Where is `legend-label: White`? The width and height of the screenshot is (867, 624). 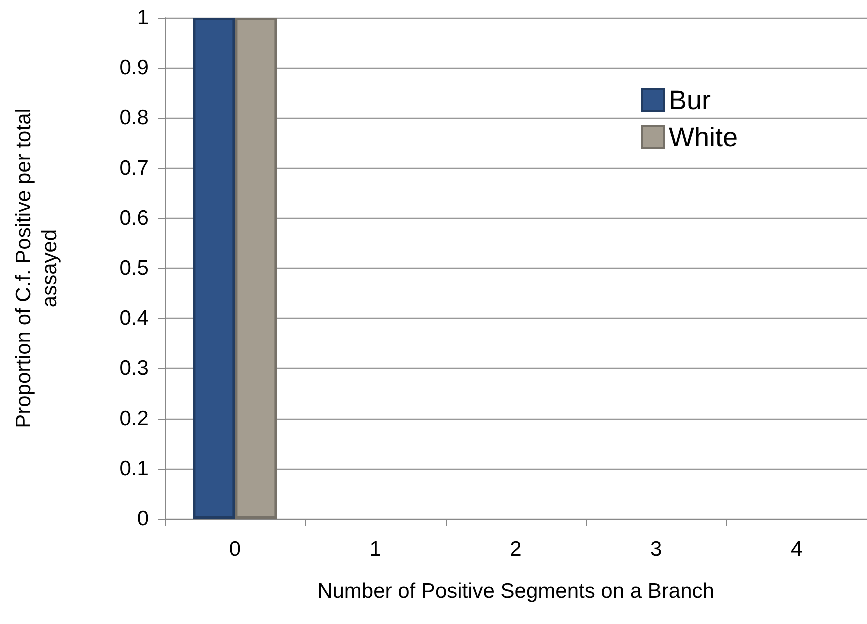 legend-label: White is located at coordinates (703, 137).